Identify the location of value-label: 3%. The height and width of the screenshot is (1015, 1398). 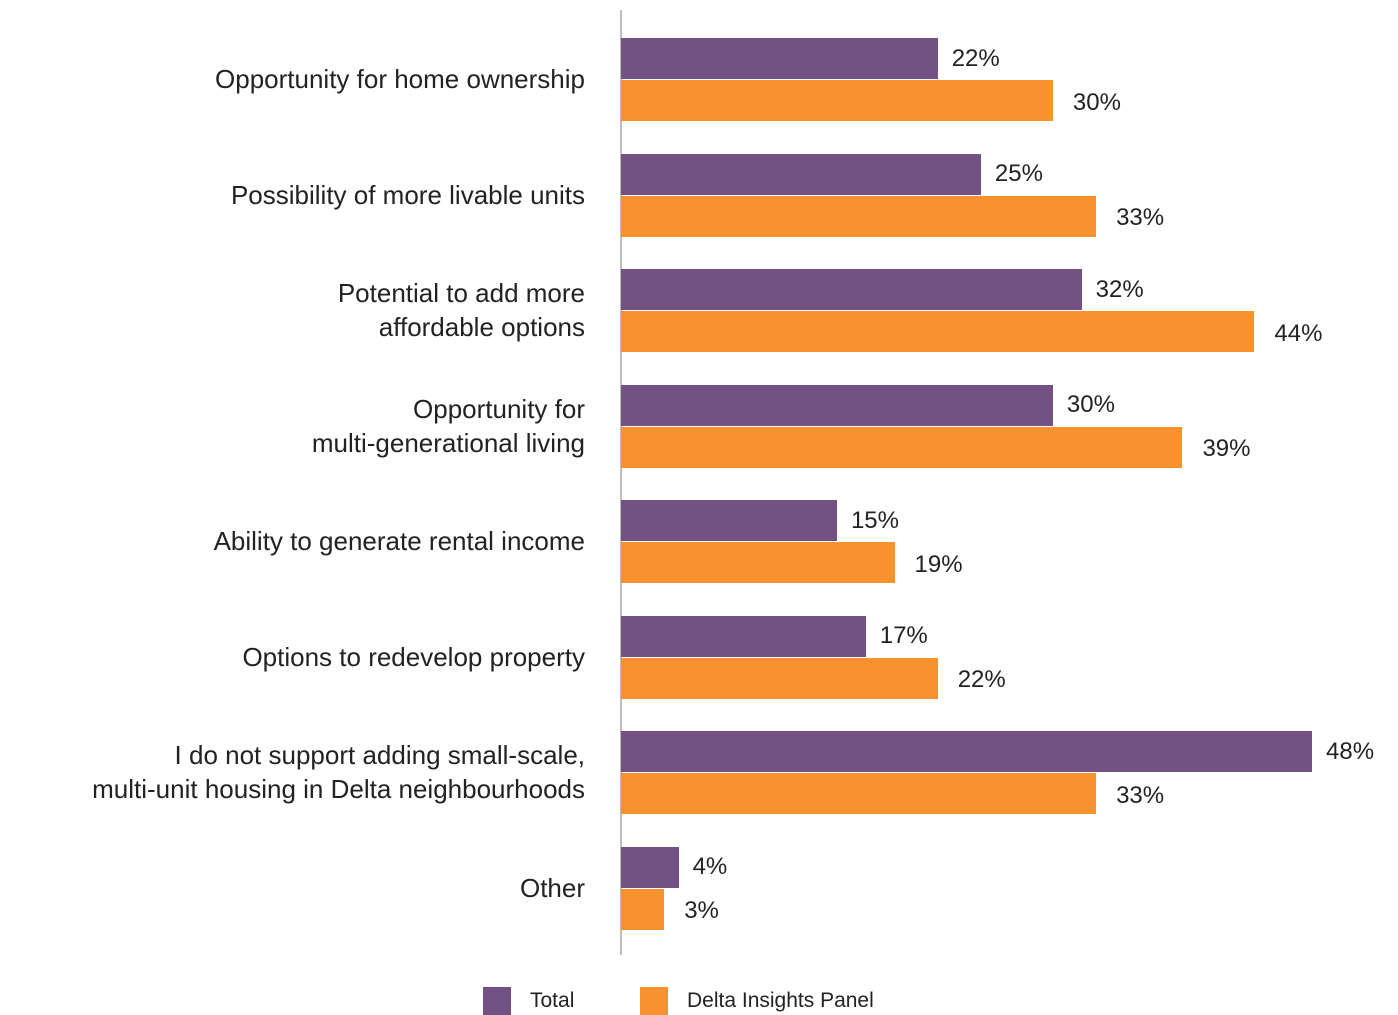
(701, 910).